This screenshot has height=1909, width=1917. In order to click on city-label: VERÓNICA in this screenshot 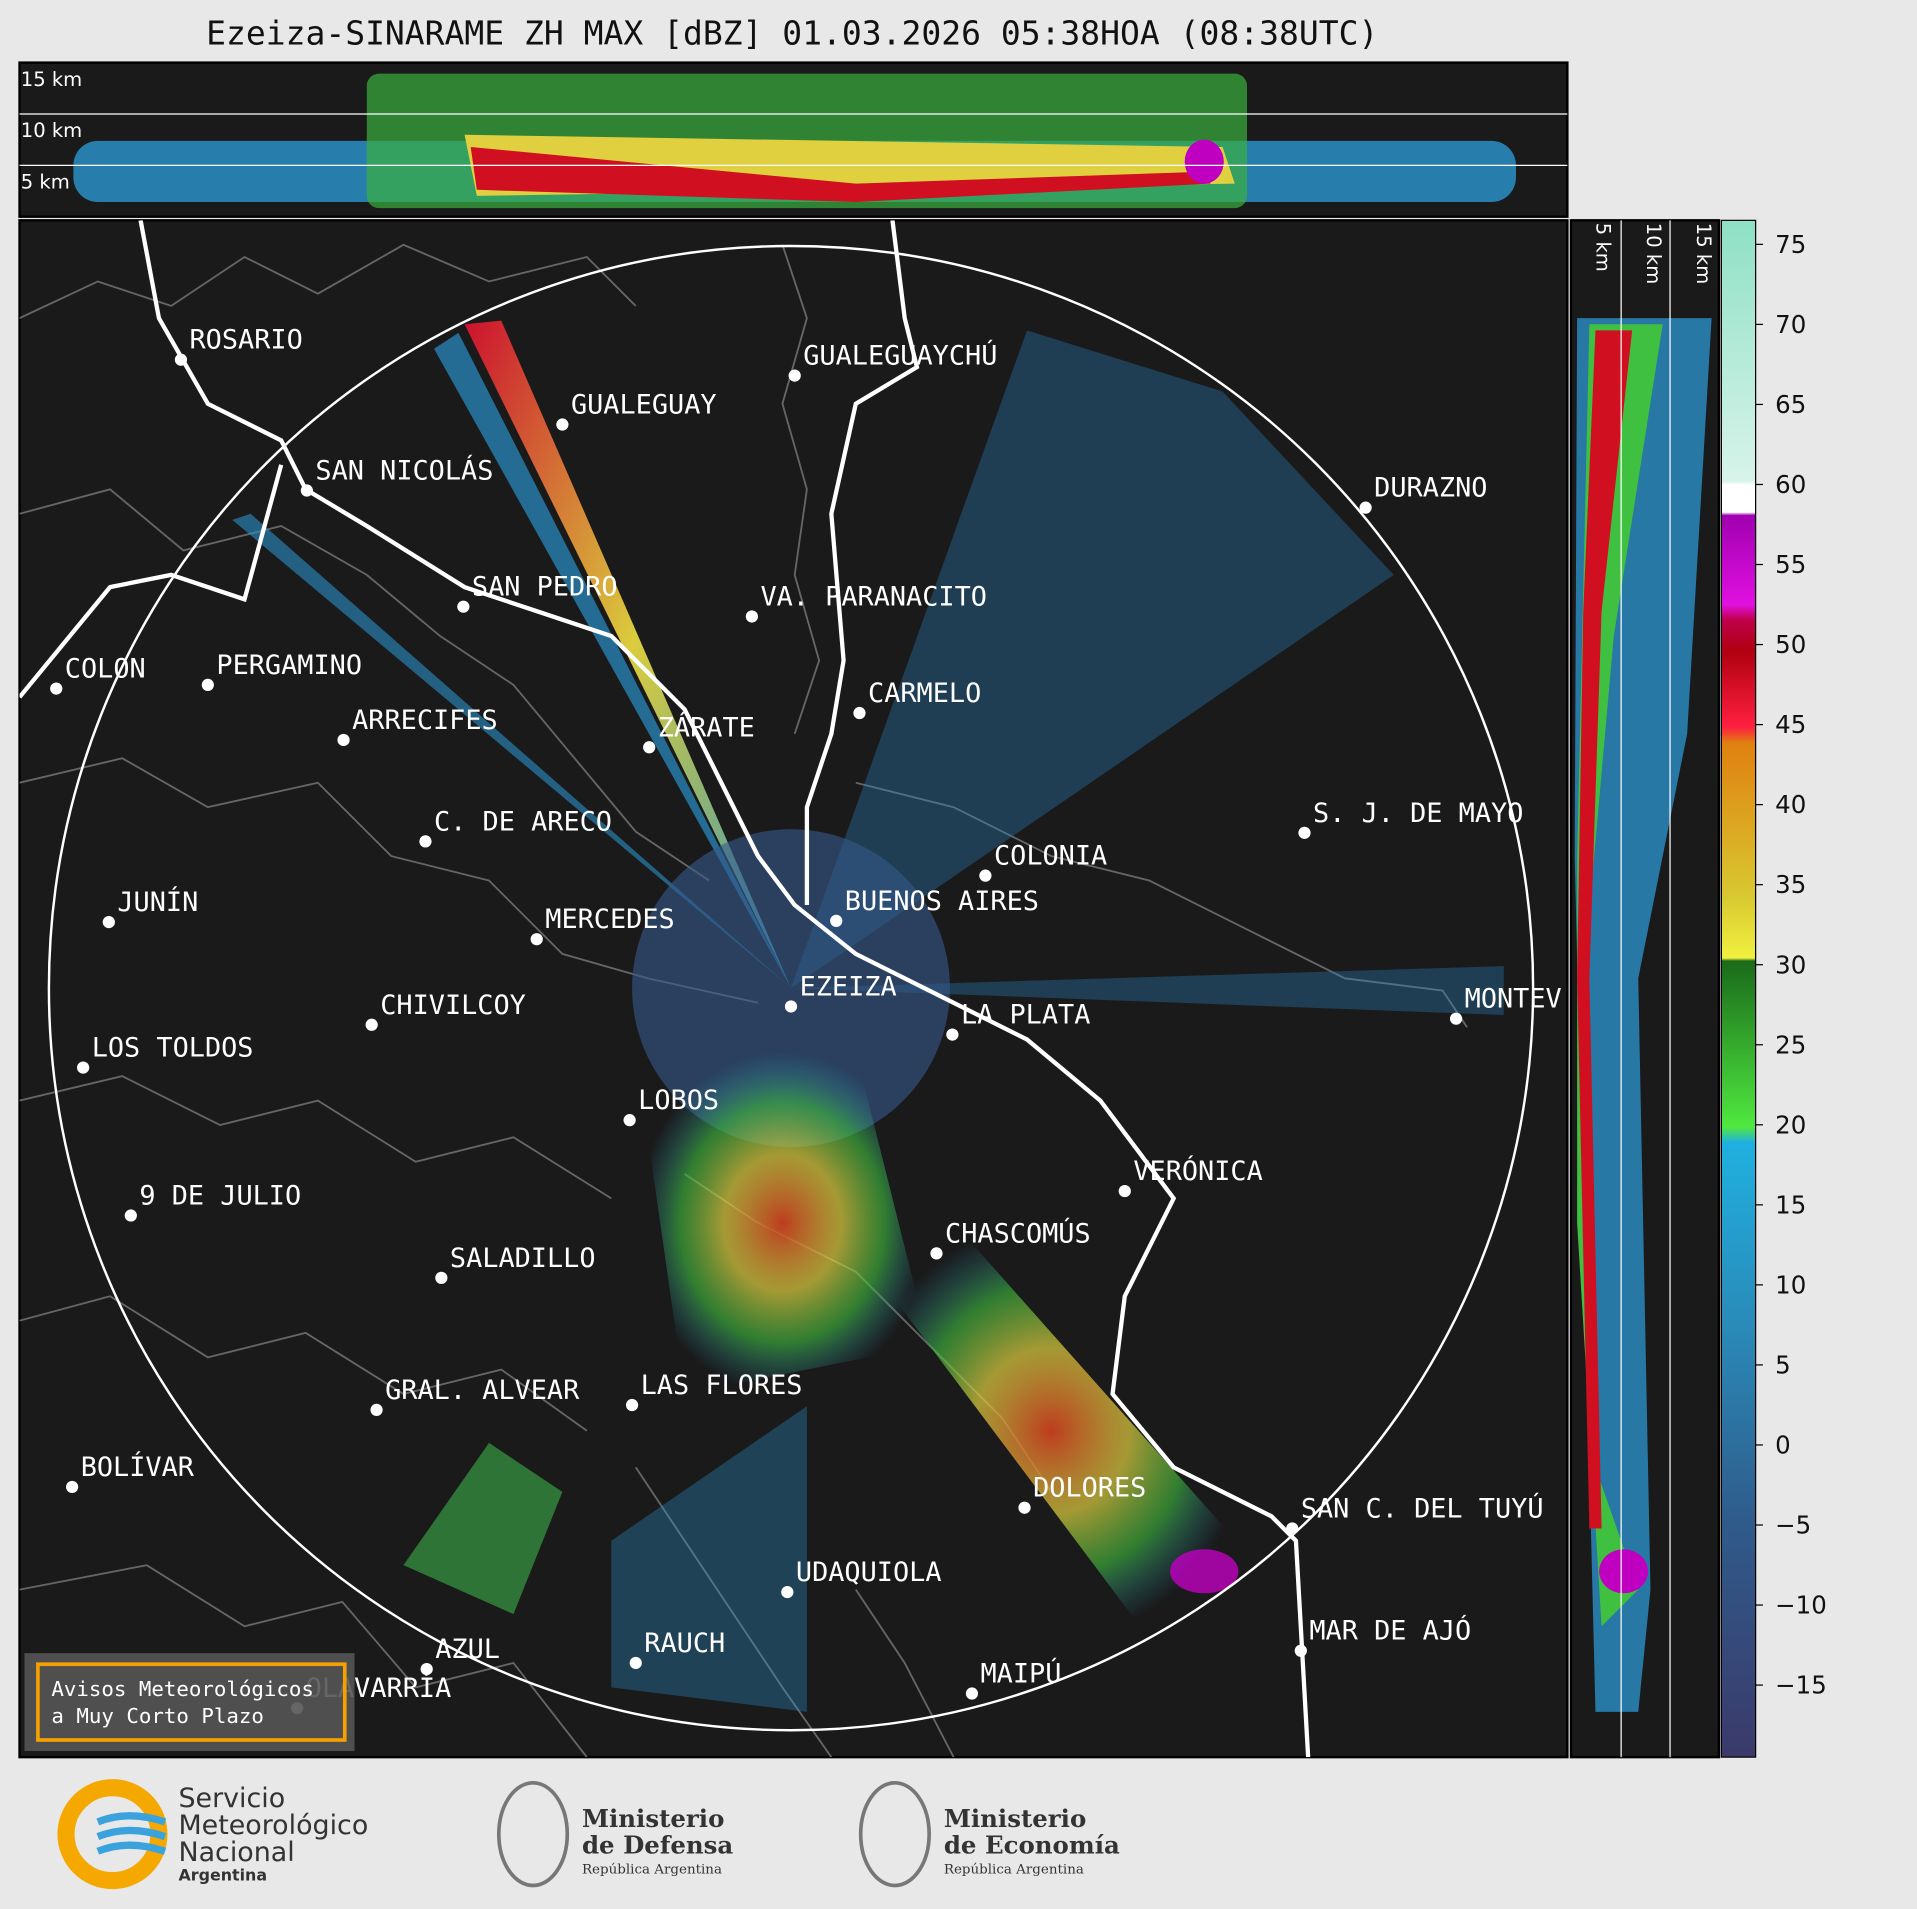, I will do `click(1197, 1171)`.